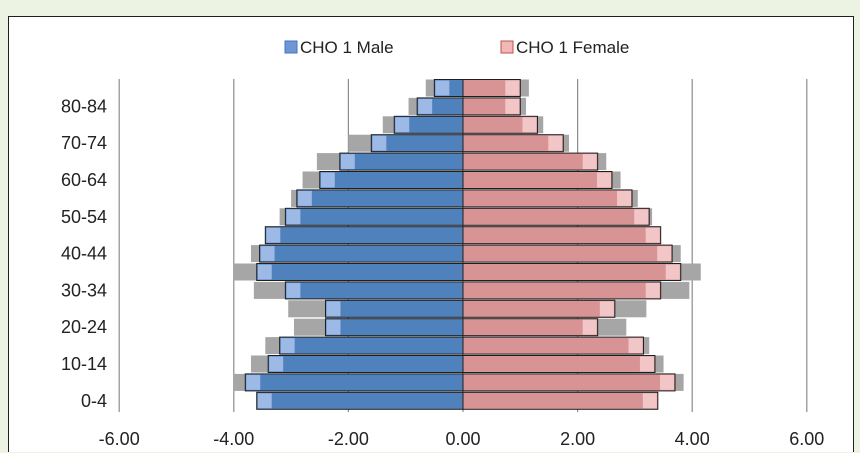 The image size is (860, 453). What do you see at coordinates (348, 439) in the screenshot?
I see `x-tick-label: -2.00` at bounding box center [348, 439].